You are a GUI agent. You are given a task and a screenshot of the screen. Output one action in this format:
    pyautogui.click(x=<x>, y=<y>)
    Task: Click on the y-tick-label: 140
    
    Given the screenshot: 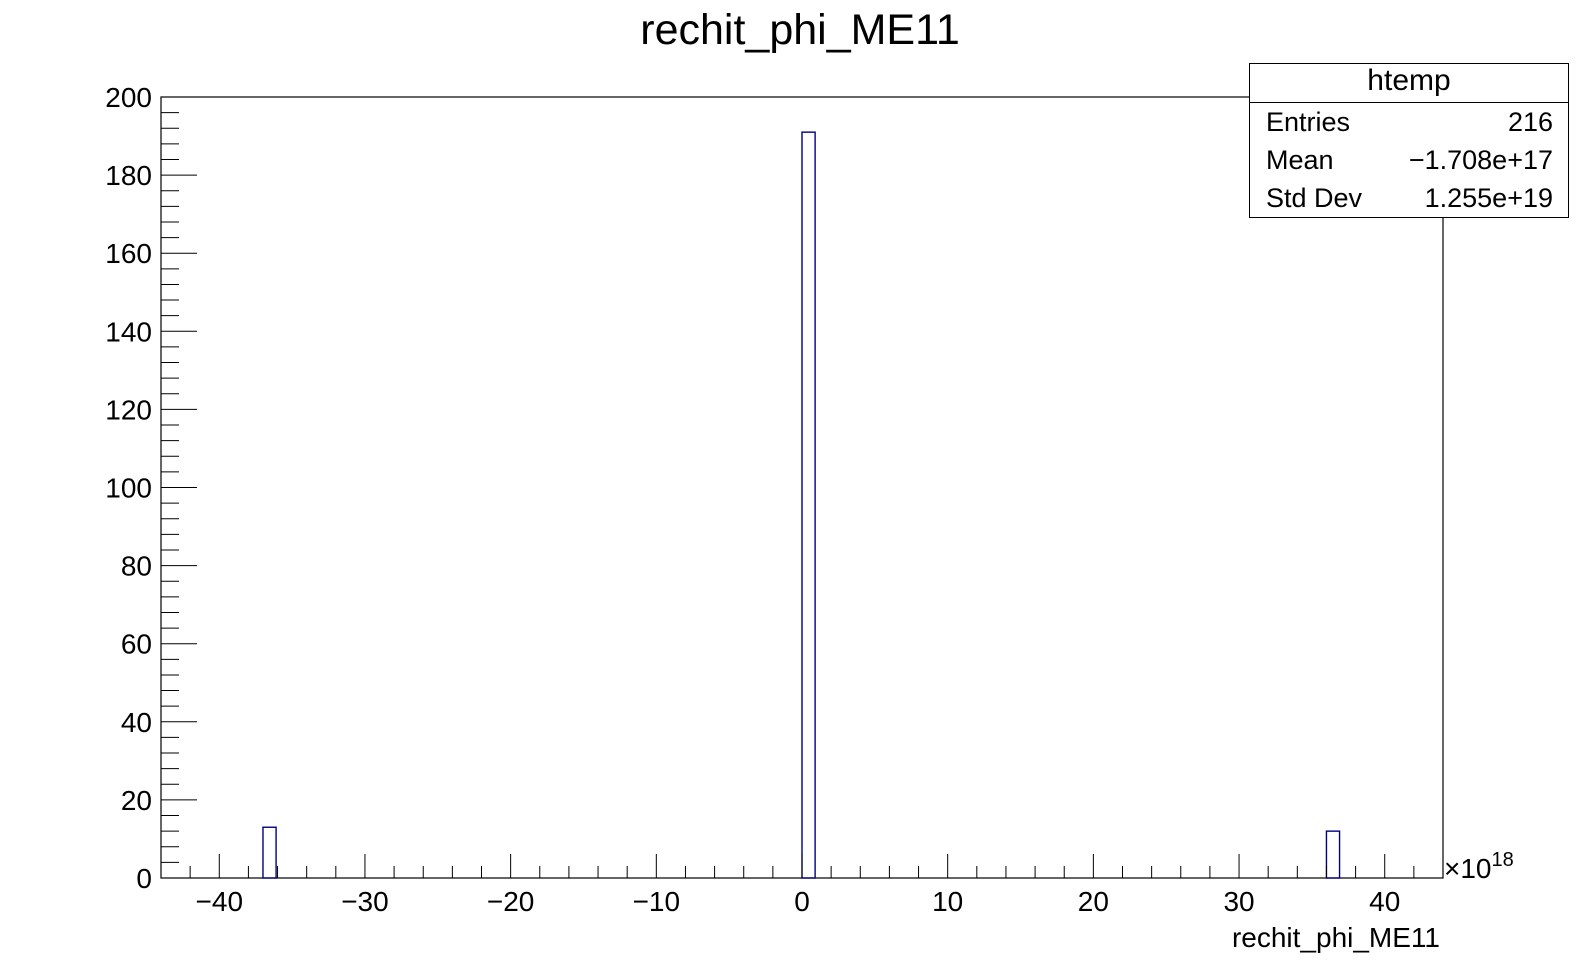 What is the action you would take?
    pyautogui.click(x=128, y=331)
    